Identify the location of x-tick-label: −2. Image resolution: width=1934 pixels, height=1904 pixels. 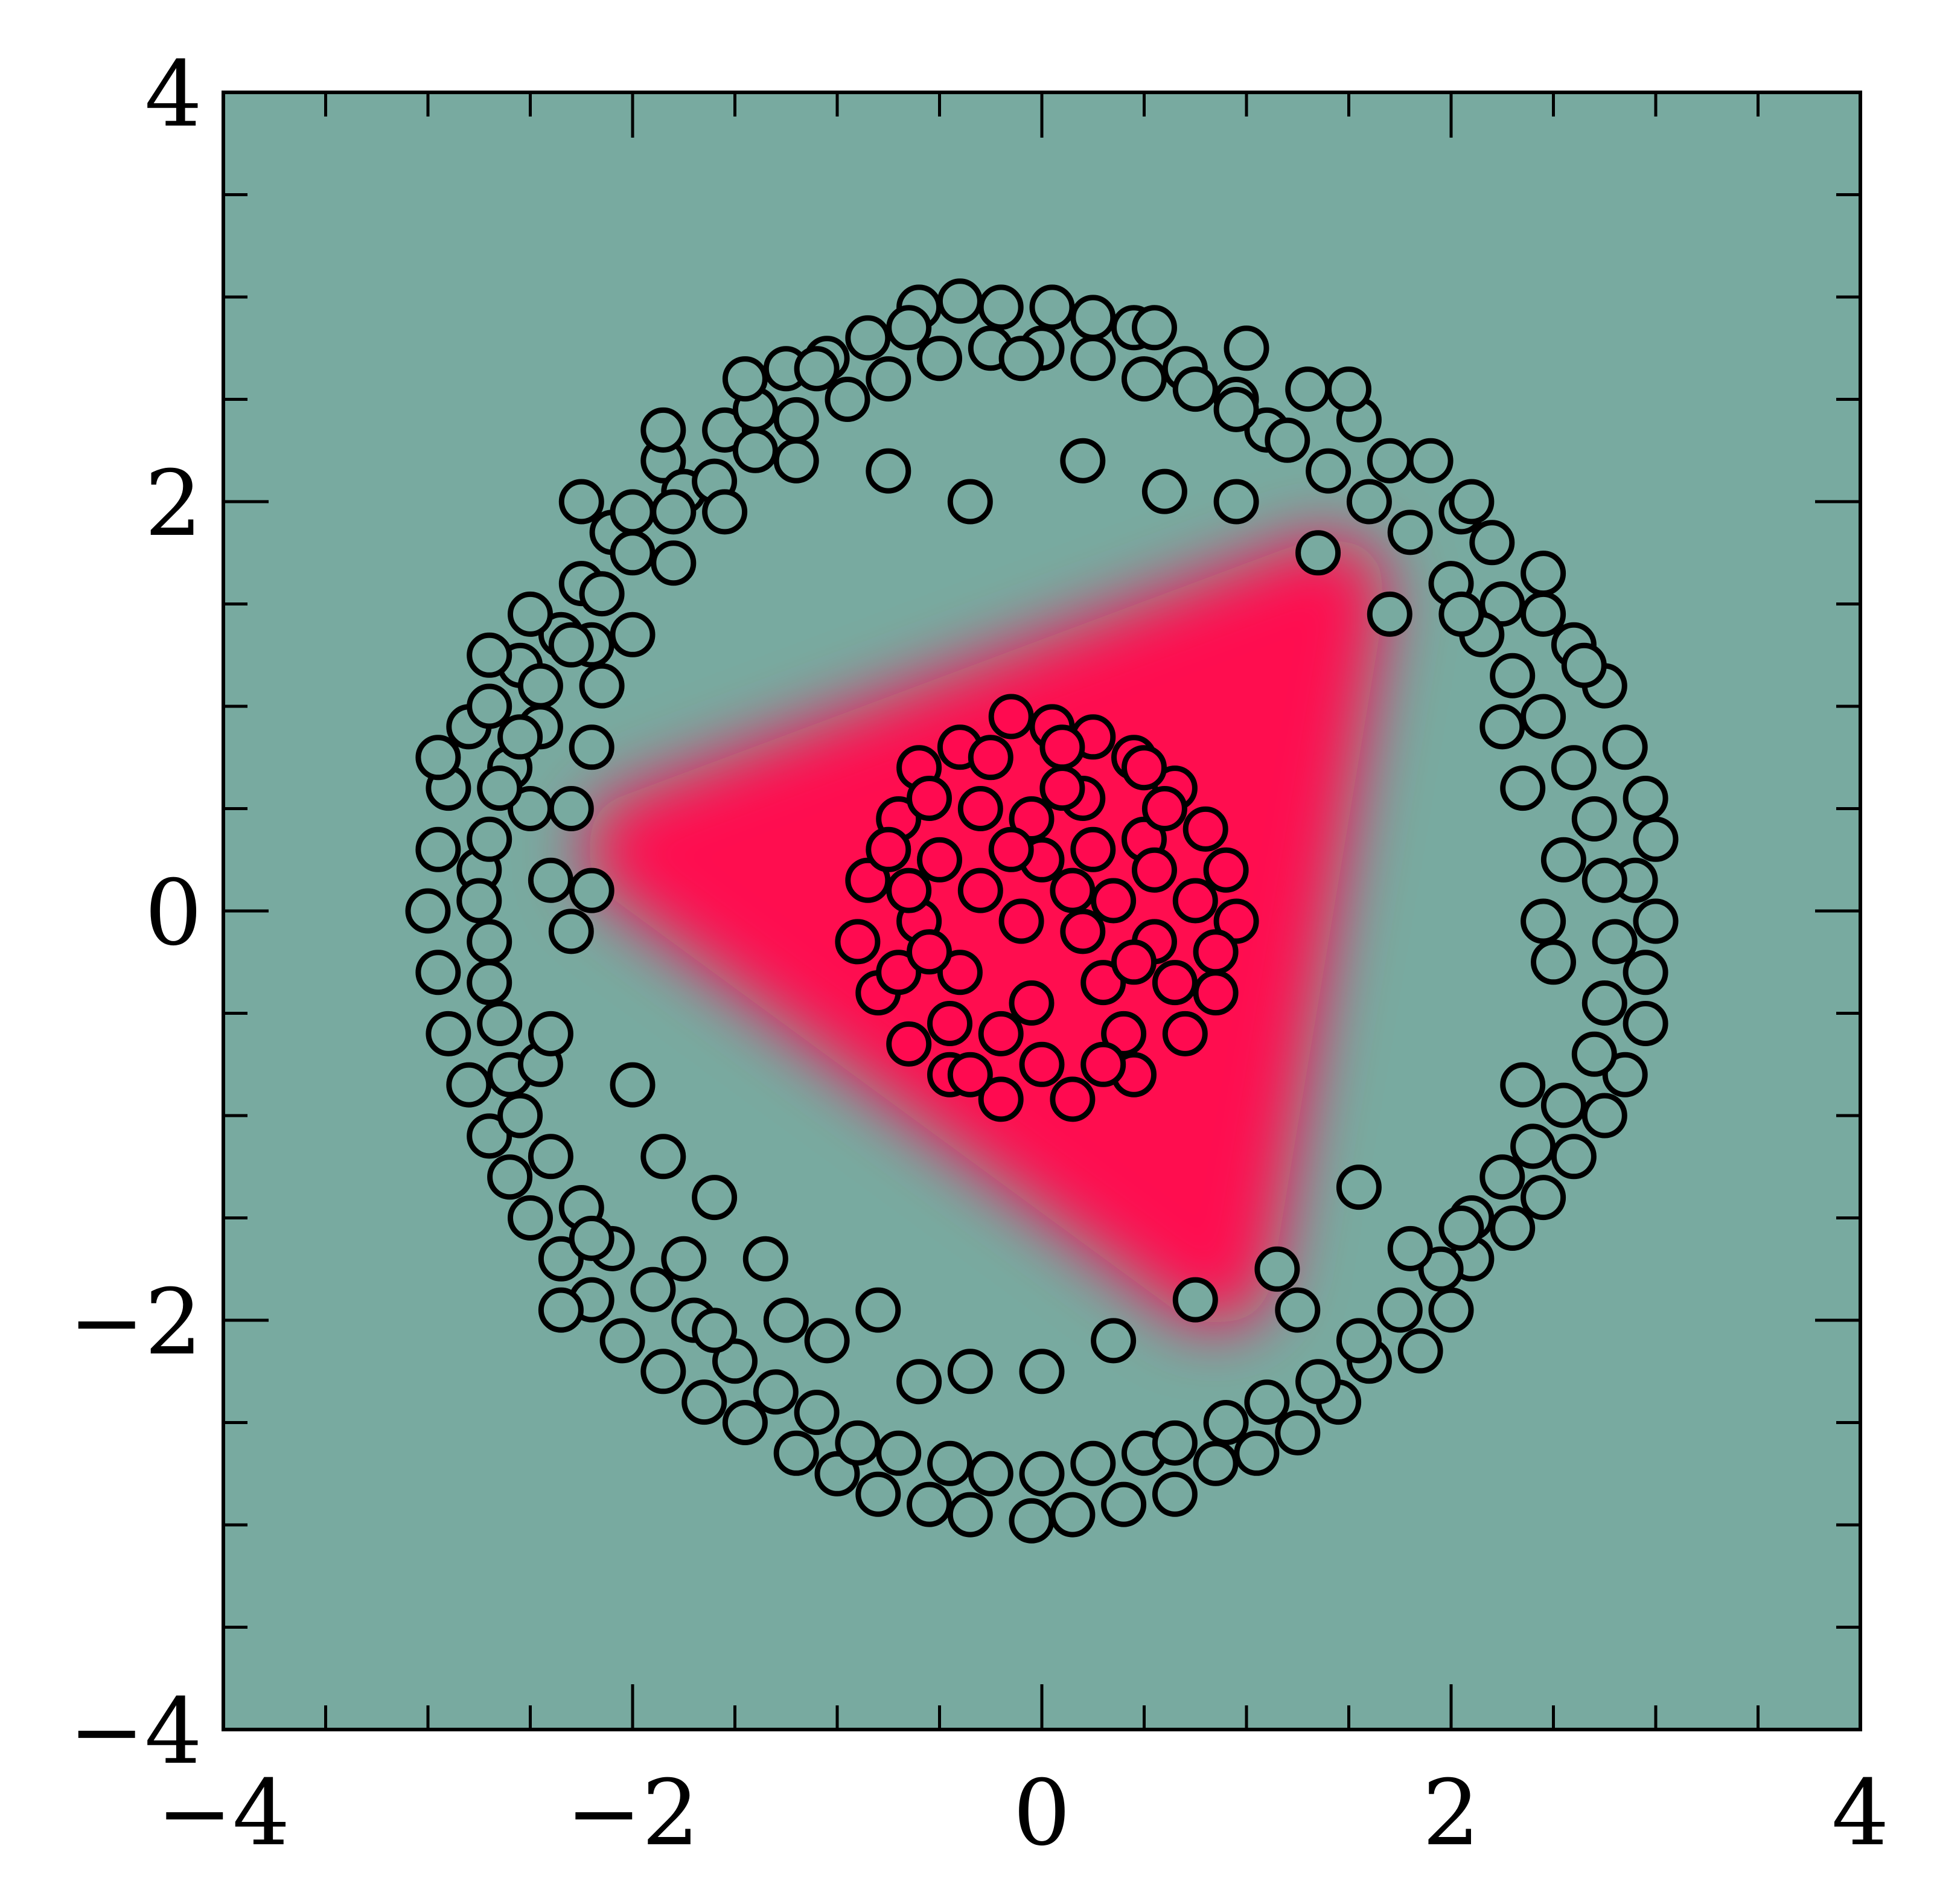
(632, 1814).